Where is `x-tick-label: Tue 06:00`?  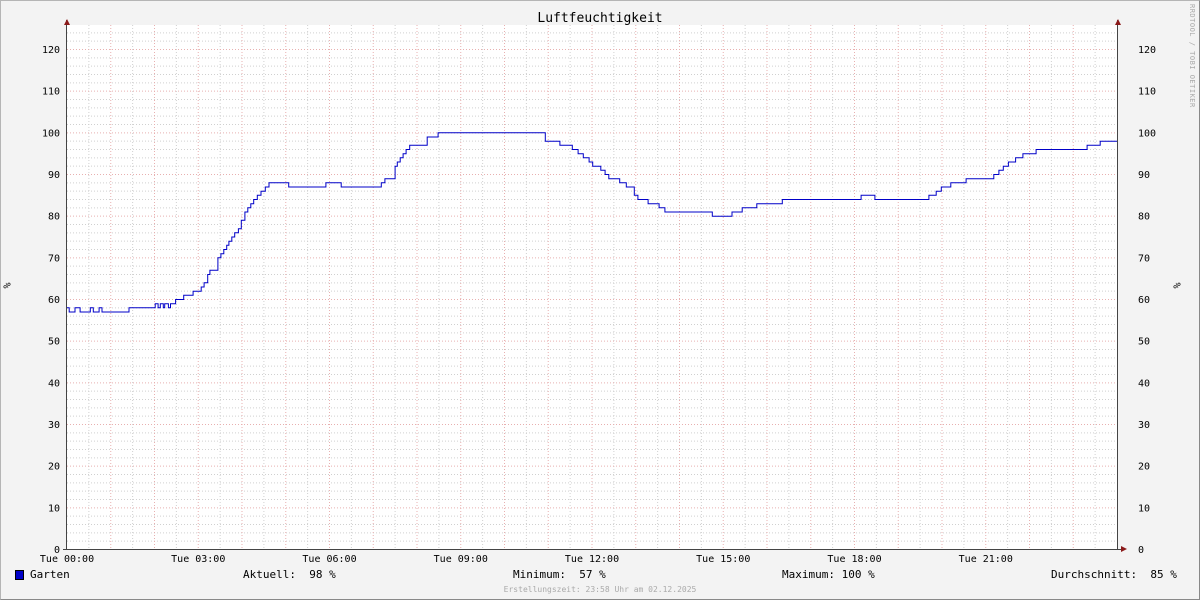 x-tick-label: Tue 06:00 is located at coordinates (329, 559).